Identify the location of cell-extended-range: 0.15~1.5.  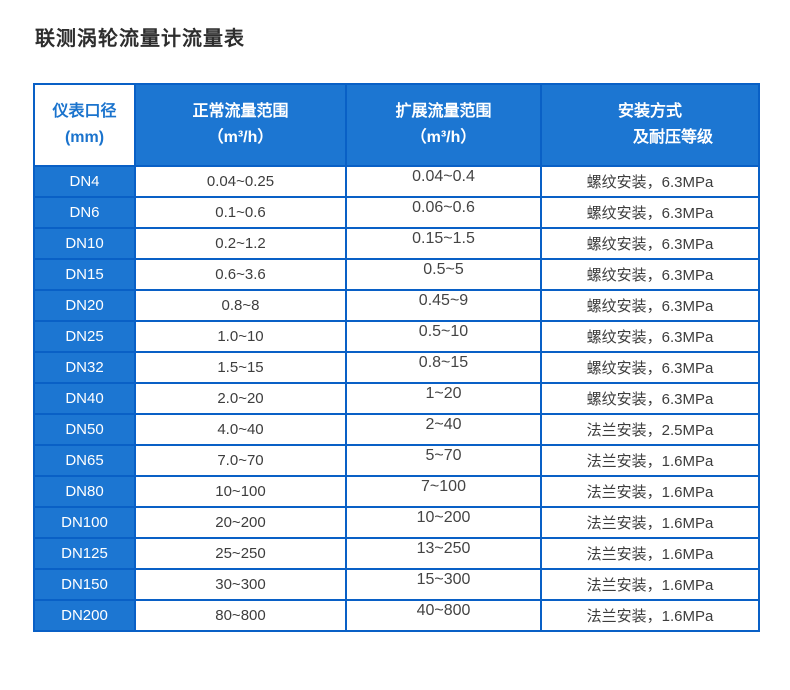
(443, 243).